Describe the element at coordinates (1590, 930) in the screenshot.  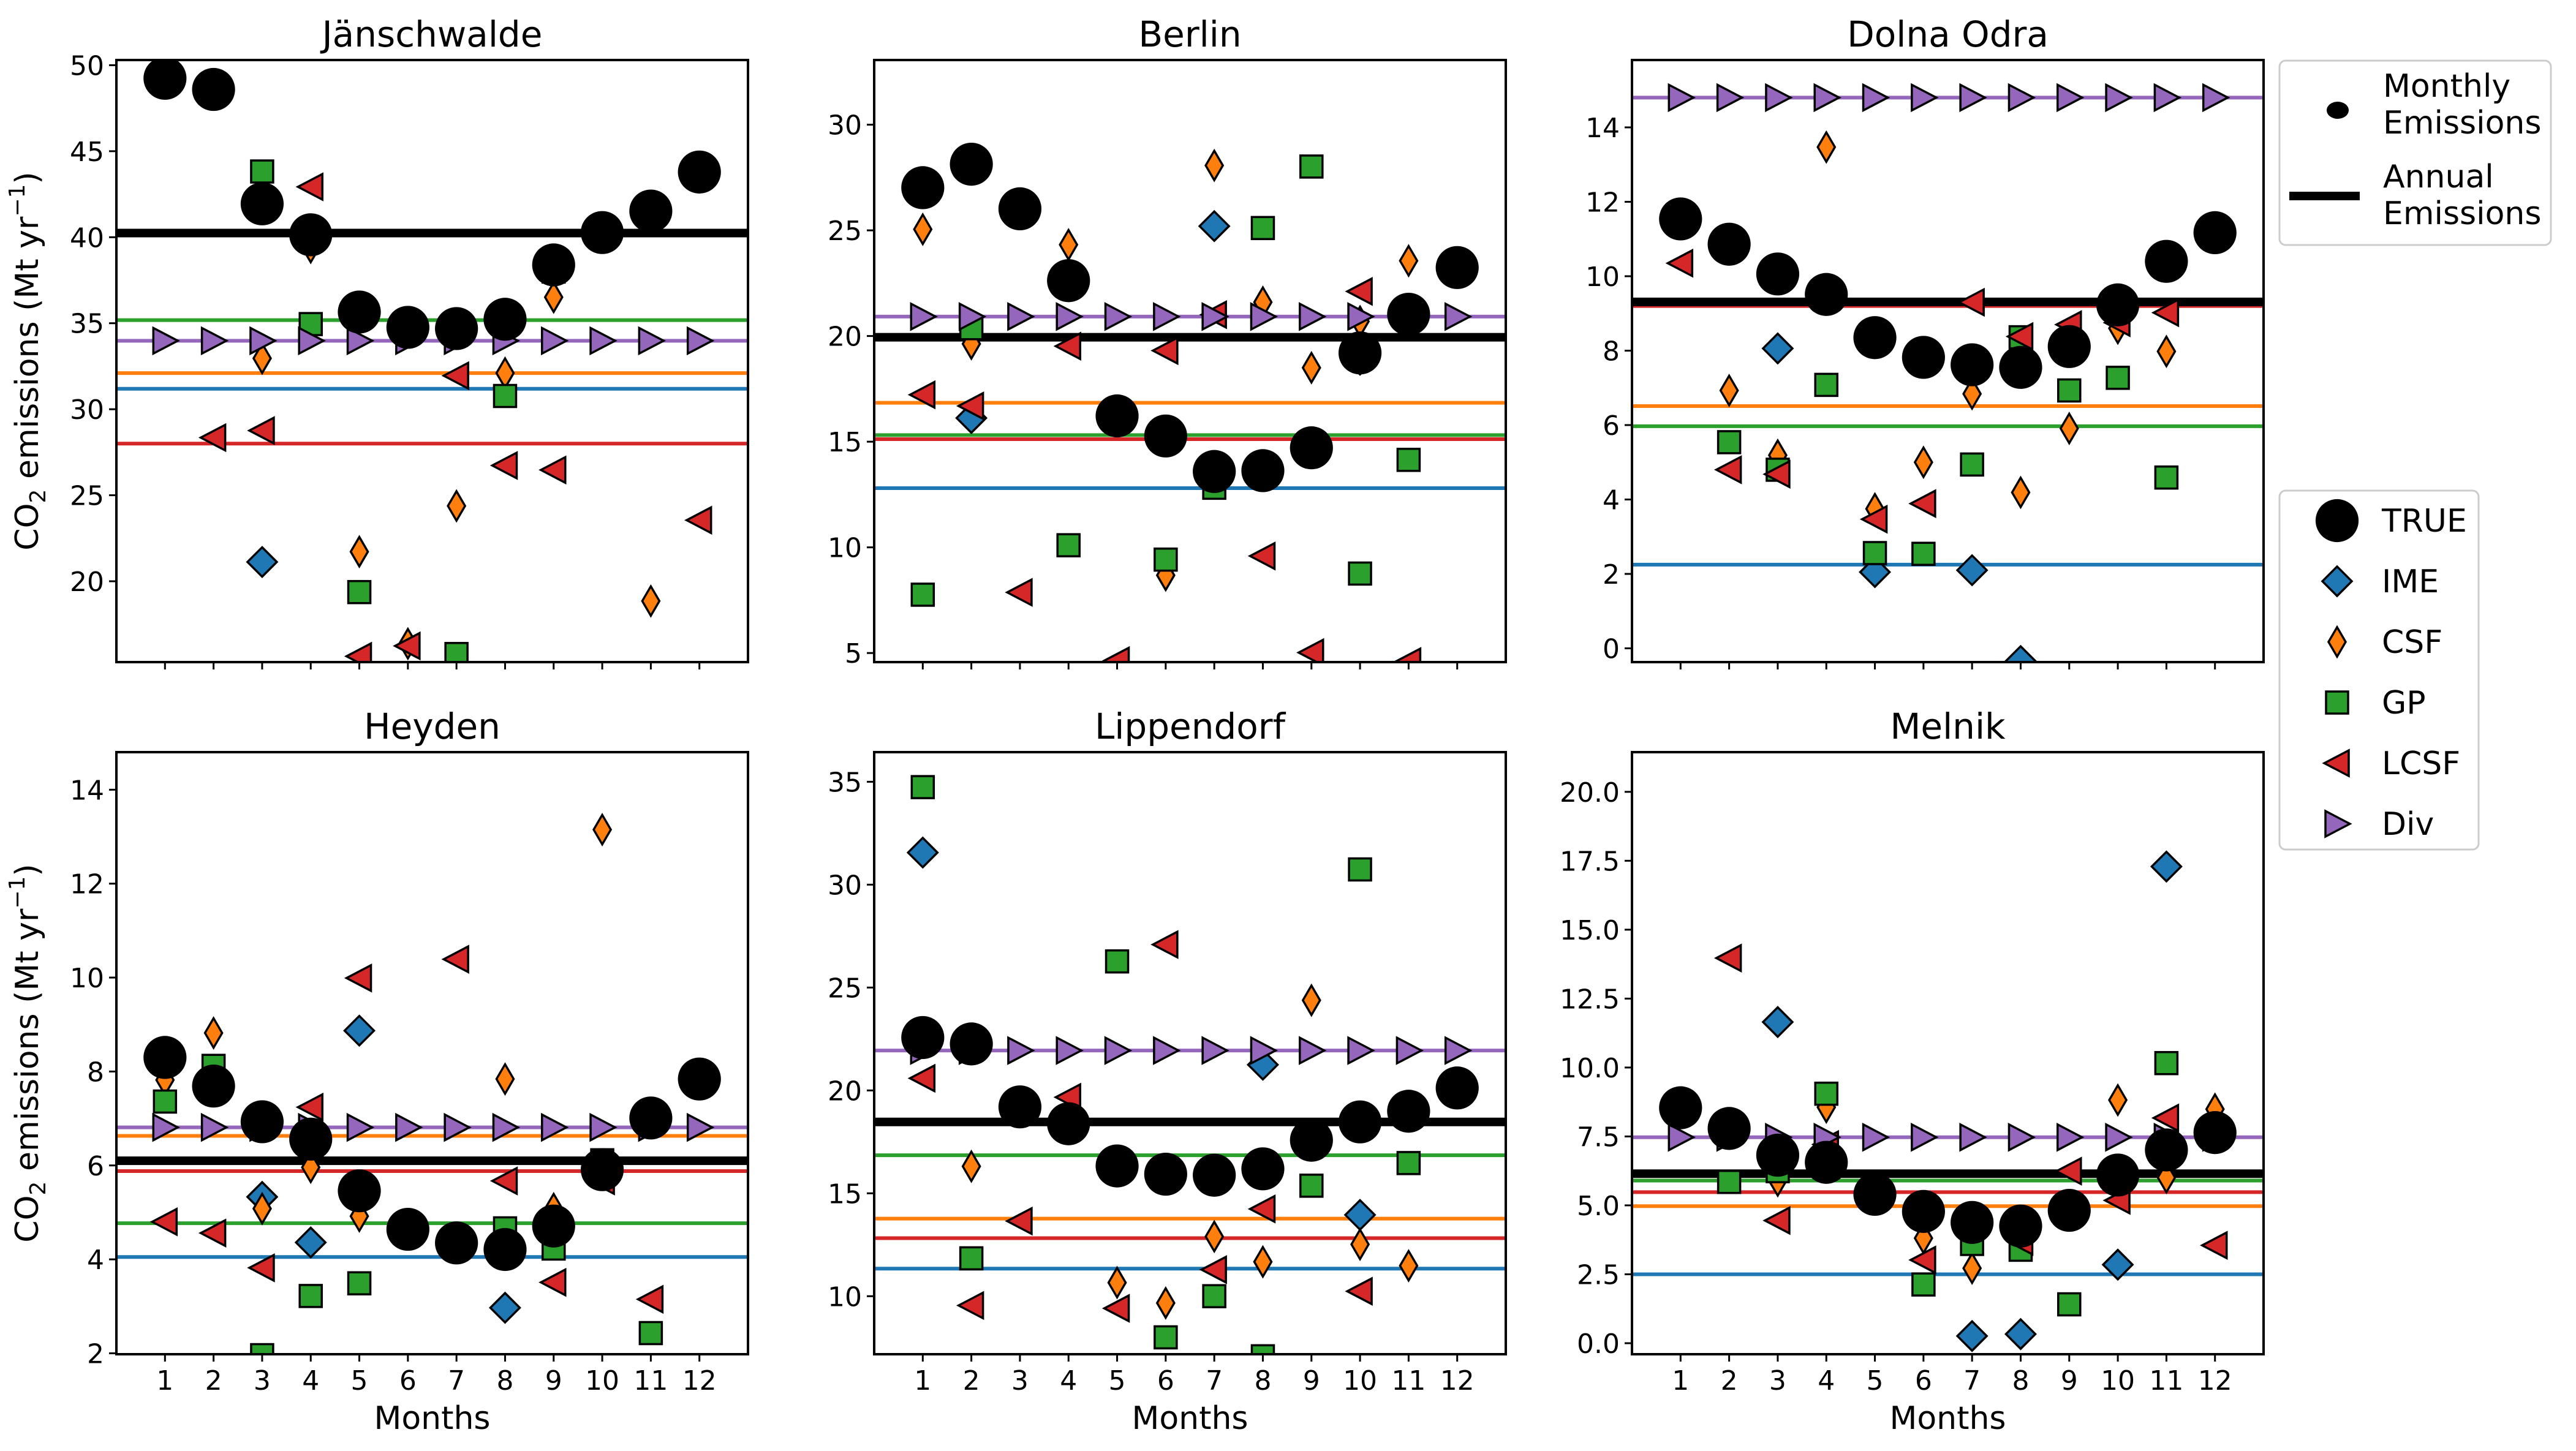
I see `y-tick-label: 15.0` at that location.